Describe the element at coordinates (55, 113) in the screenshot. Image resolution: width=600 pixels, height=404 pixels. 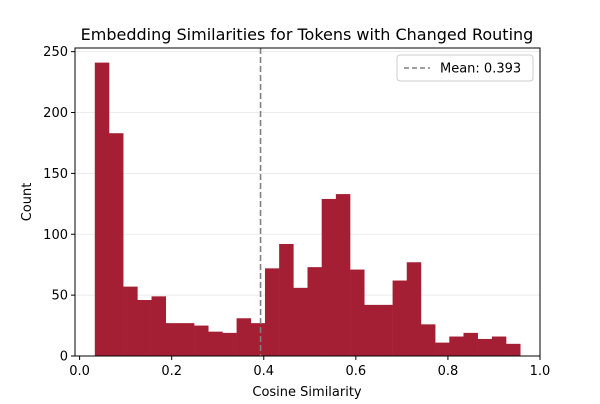
I see `y-tick-label: 200` at that location.